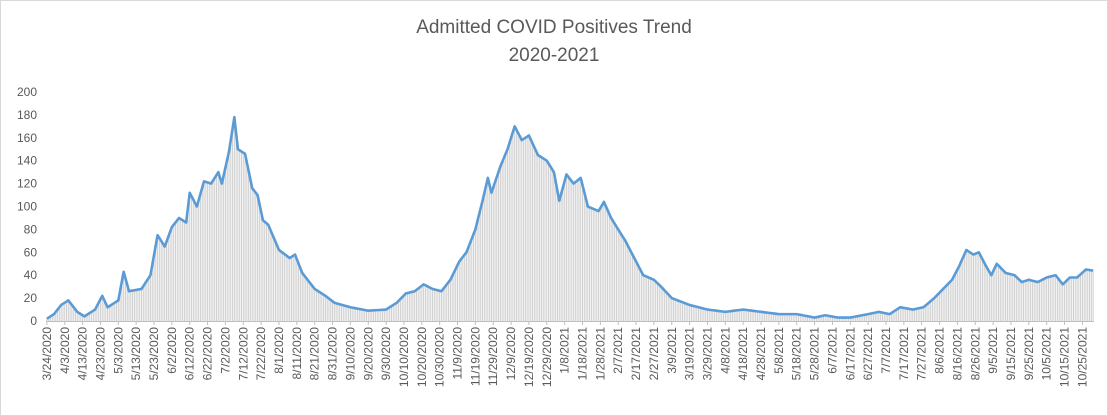 The height and width of the screenshot is (416, 1108). What do you see at coordinates (243, 354) in the screenshot?
I see `x-tick-label: 7/12/2020` at bounding box center [243, 354].